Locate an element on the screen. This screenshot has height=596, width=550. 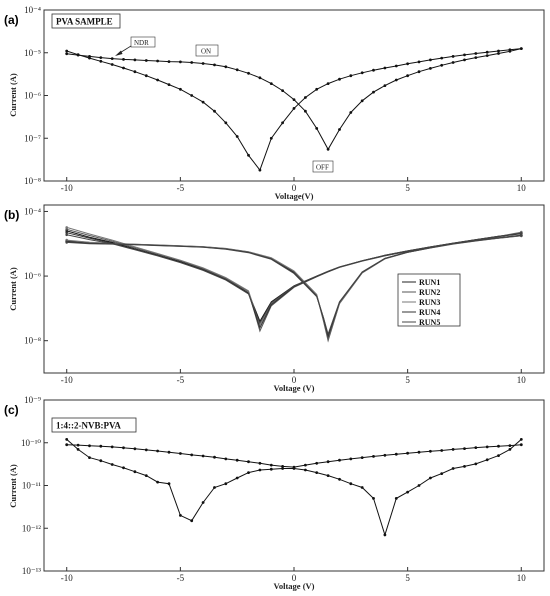
legend-box is located at coordinates (429, 300).